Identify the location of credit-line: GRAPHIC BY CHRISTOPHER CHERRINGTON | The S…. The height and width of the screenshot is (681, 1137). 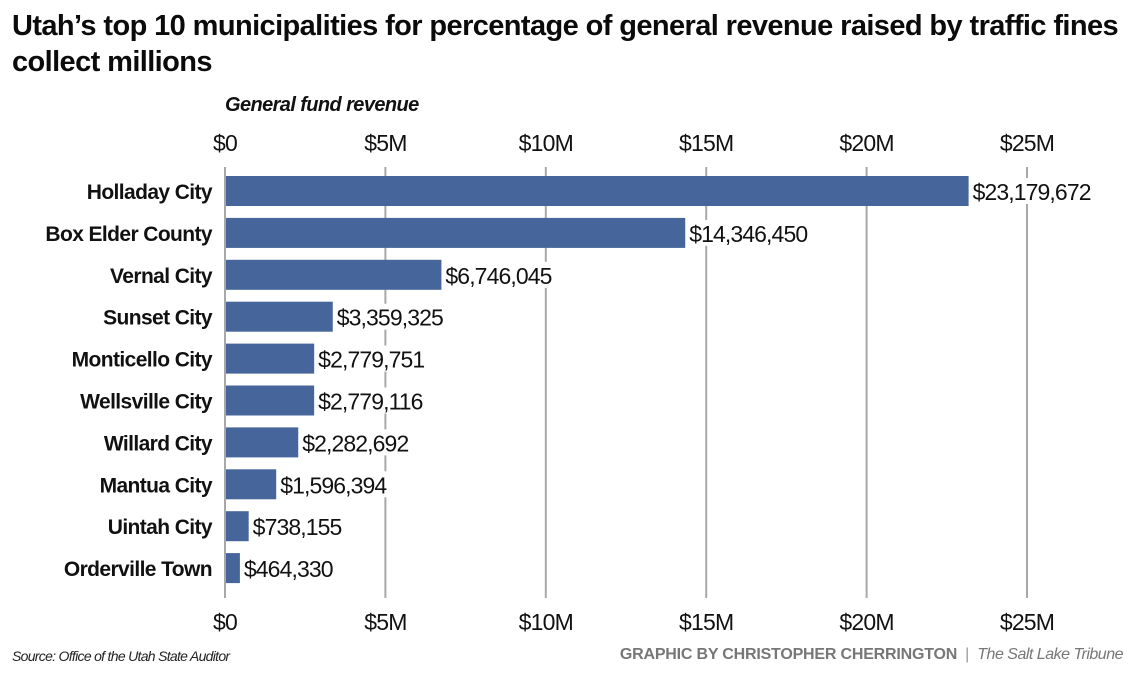
(871, 655).